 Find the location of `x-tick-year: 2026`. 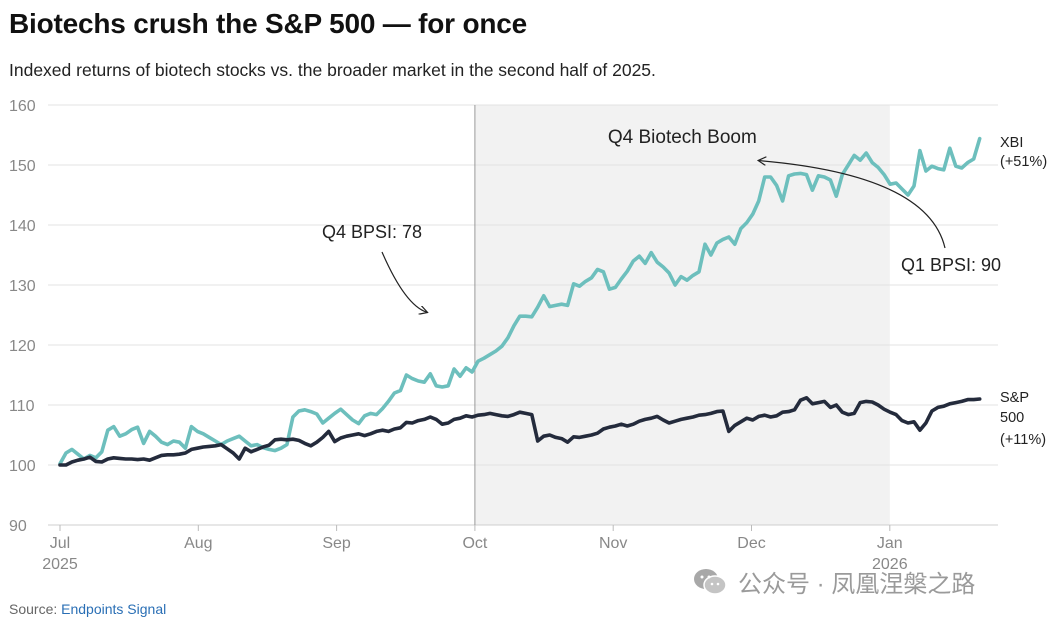

x-tick-year: 2026 is located at coordinates (890, 564).